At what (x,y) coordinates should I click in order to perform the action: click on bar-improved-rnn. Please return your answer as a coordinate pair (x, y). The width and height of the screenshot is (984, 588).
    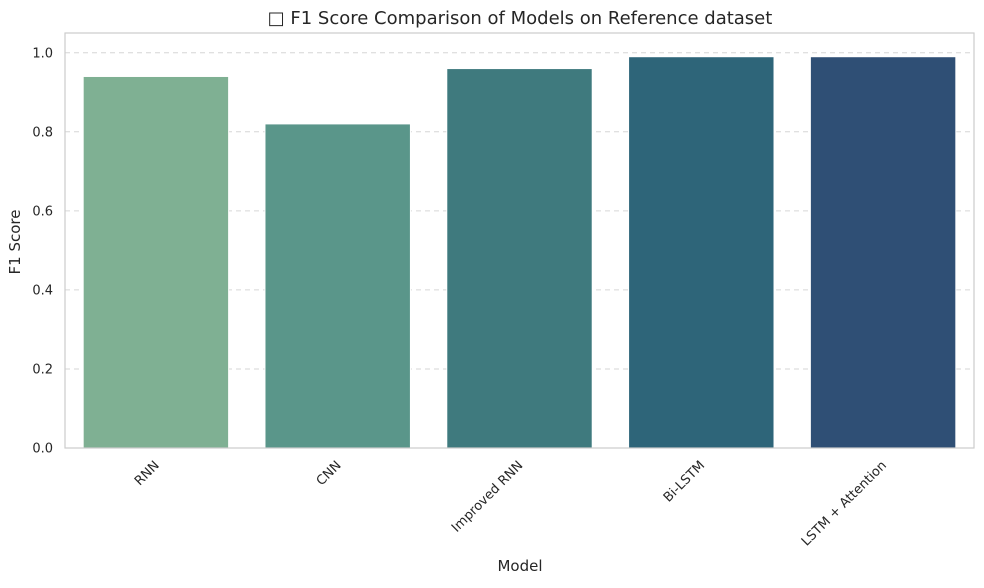
    Looking at the image, I should click on (519, 258).